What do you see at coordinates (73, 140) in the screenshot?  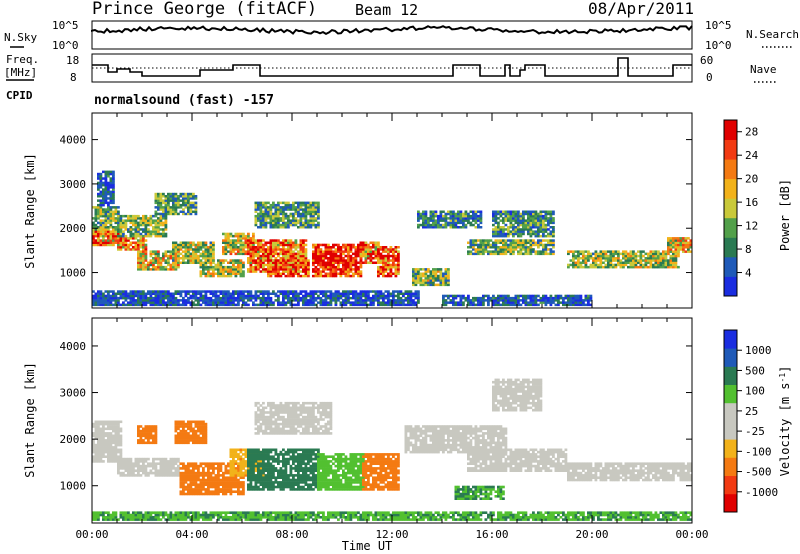 I see `y-tick-label: 4000` at bounding box center [73, 140].